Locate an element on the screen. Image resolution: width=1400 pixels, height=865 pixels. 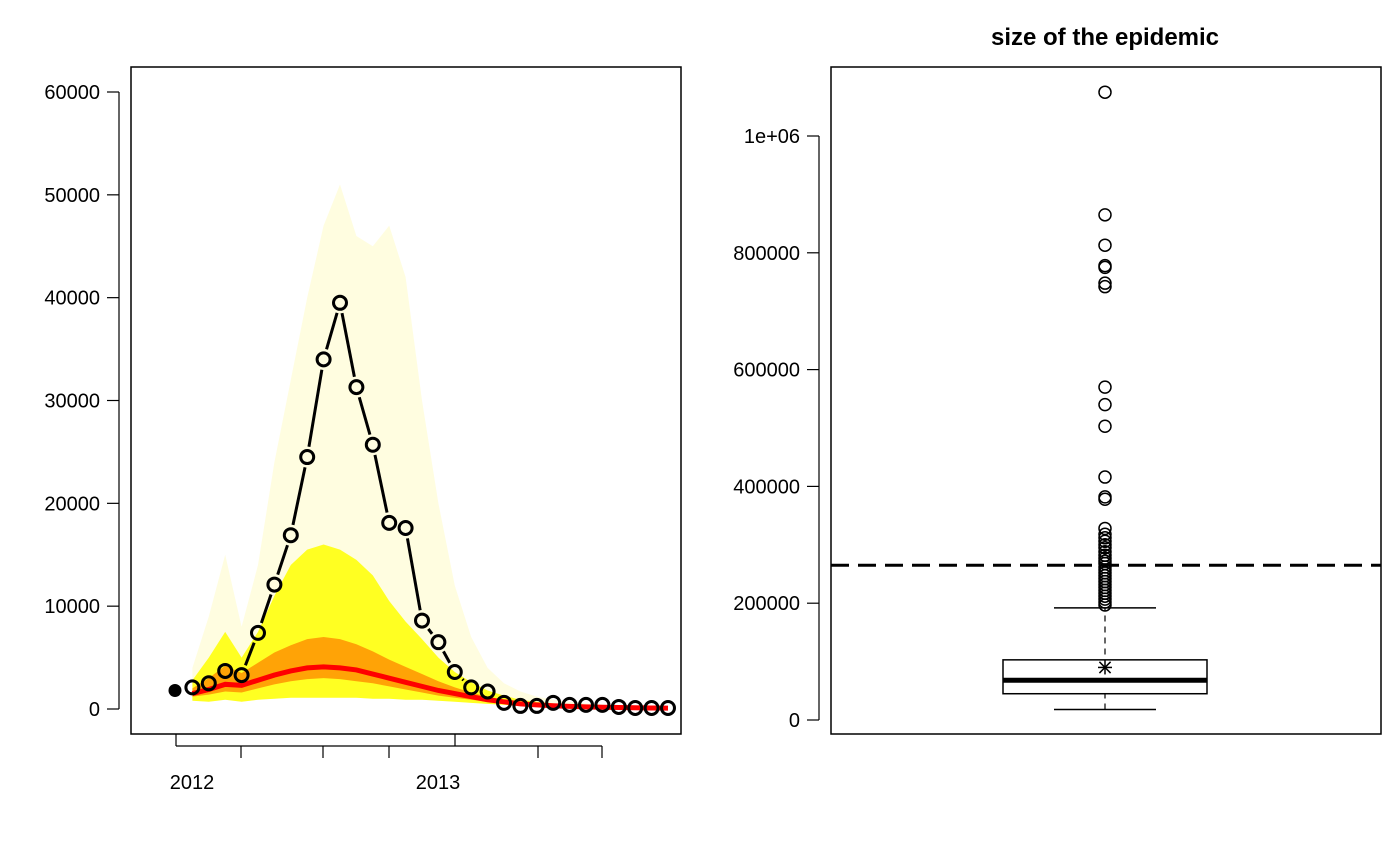
boxplot-outliers is located at coordinates (1105, 348).